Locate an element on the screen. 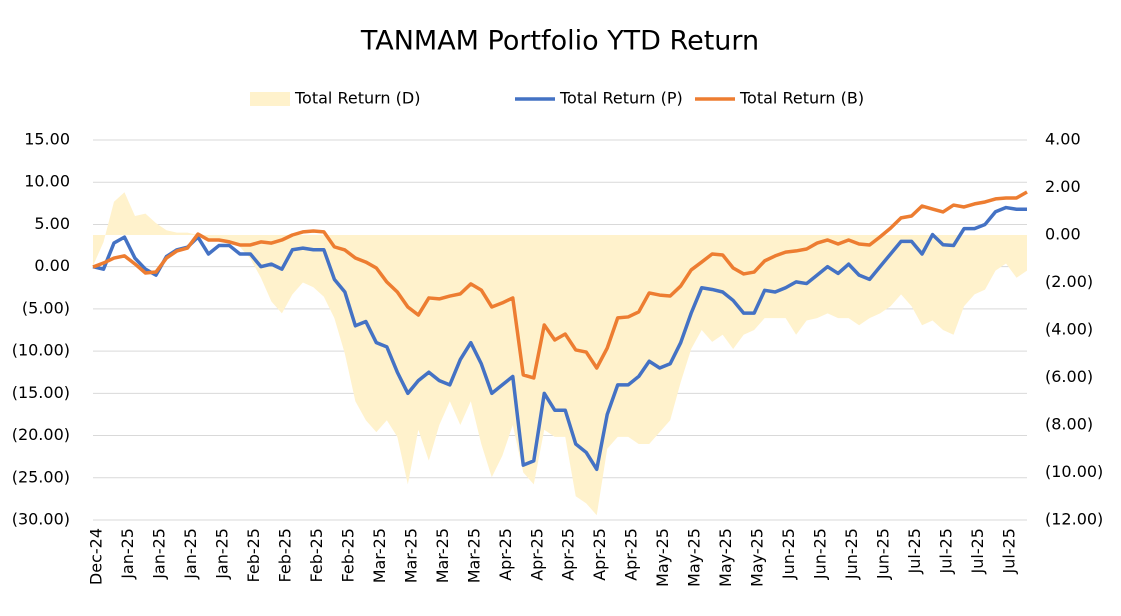 The width and height of the screenshot is (1121, 616). y2-tick-label: 0.00 is located at coordinates (1063, 234).